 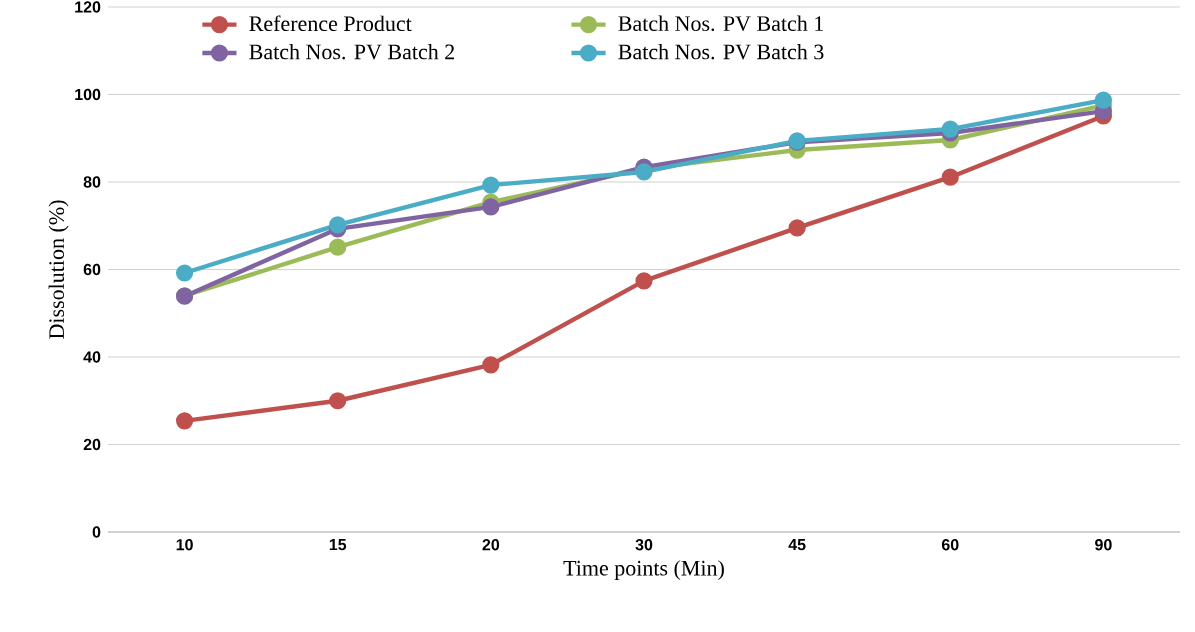 I want to click on y-tick-label: 60, so click(x=92, y=269).